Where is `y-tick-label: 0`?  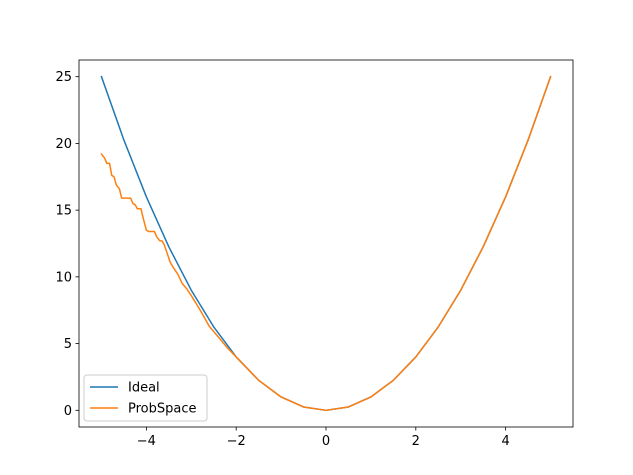 y-tick-label: 0 is located at coordinates (68, 411).